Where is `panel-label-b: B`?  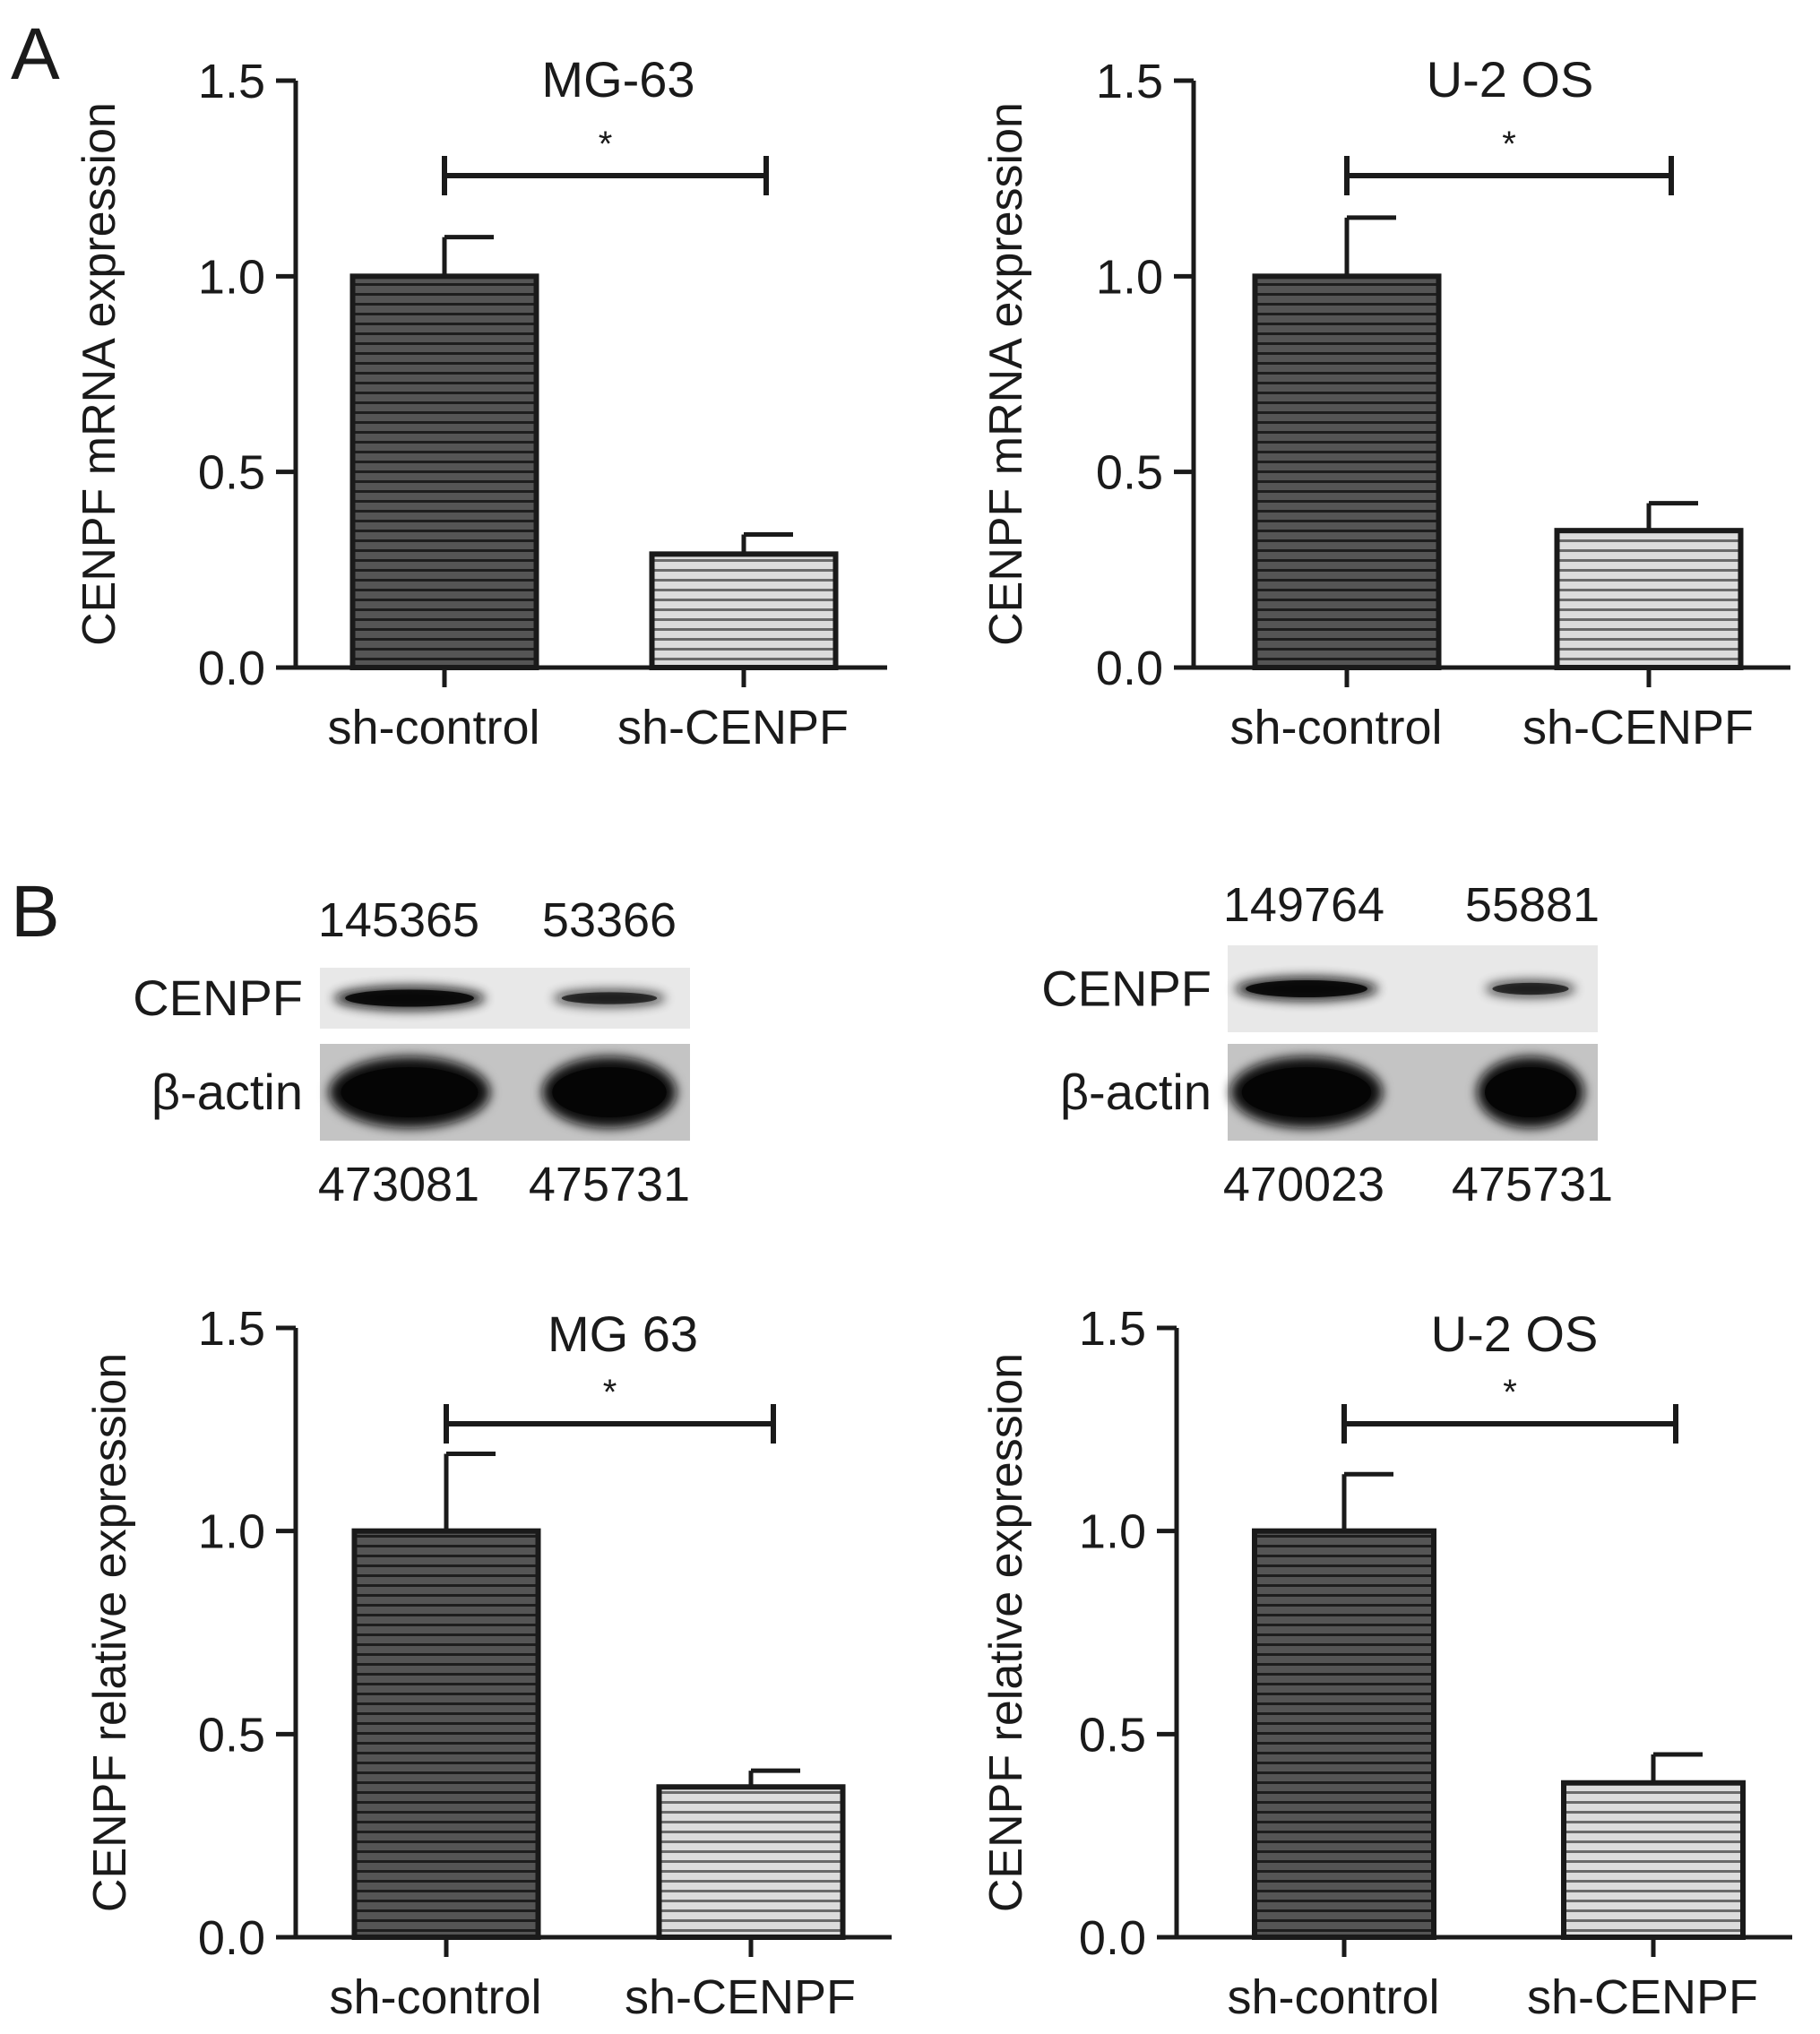 panel-label-b: B is located at coordinates (35, 911).